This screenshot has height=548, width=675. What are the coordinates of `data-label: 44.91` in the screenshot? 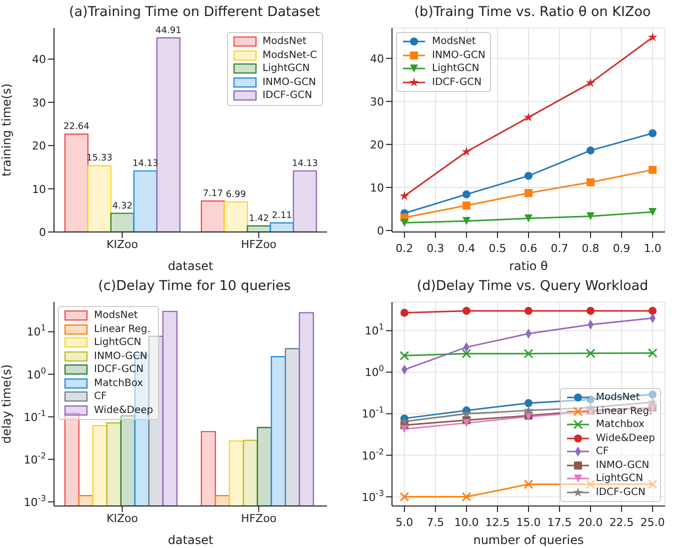 It's located at (169, 31).